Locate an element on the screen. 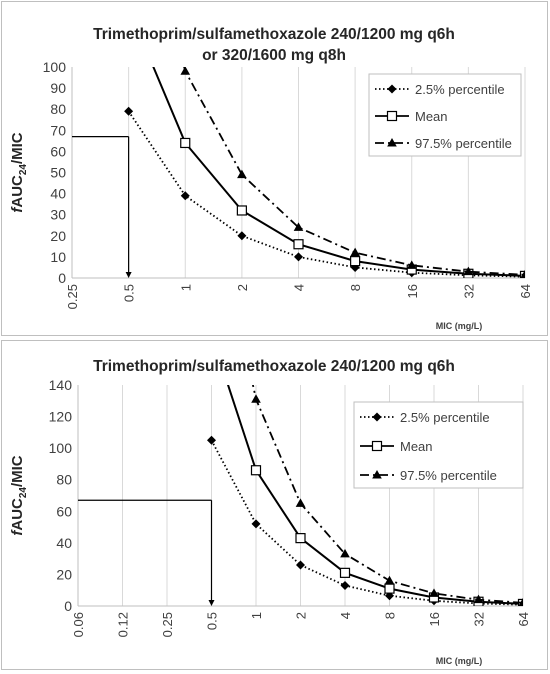  legend-box is located at coordinates (438, 445).